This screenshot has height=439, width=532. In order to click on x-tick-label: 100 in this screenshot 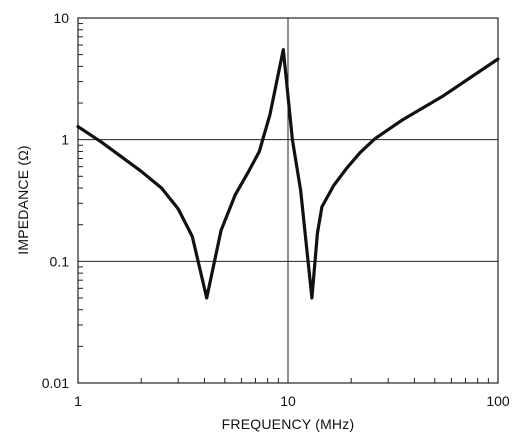, I will do `click(498, 401)`.